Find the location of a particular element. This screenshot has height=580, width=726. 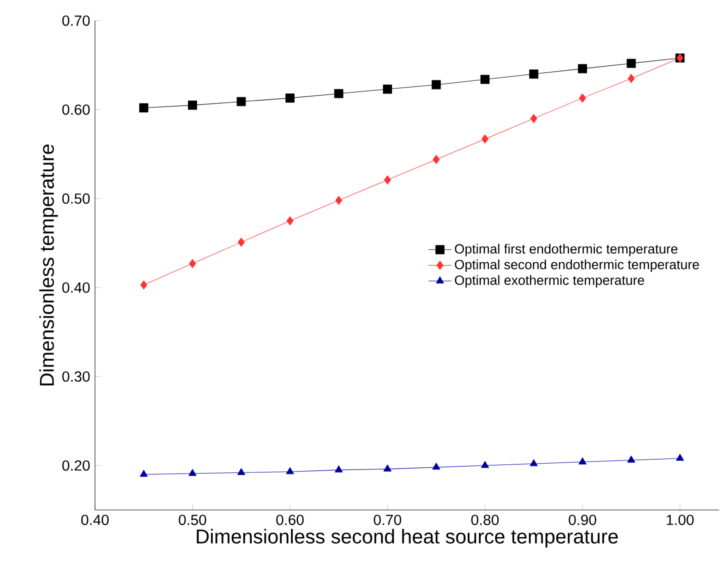

x-tick-label: 1.00 is located at coordinates (680, 520).